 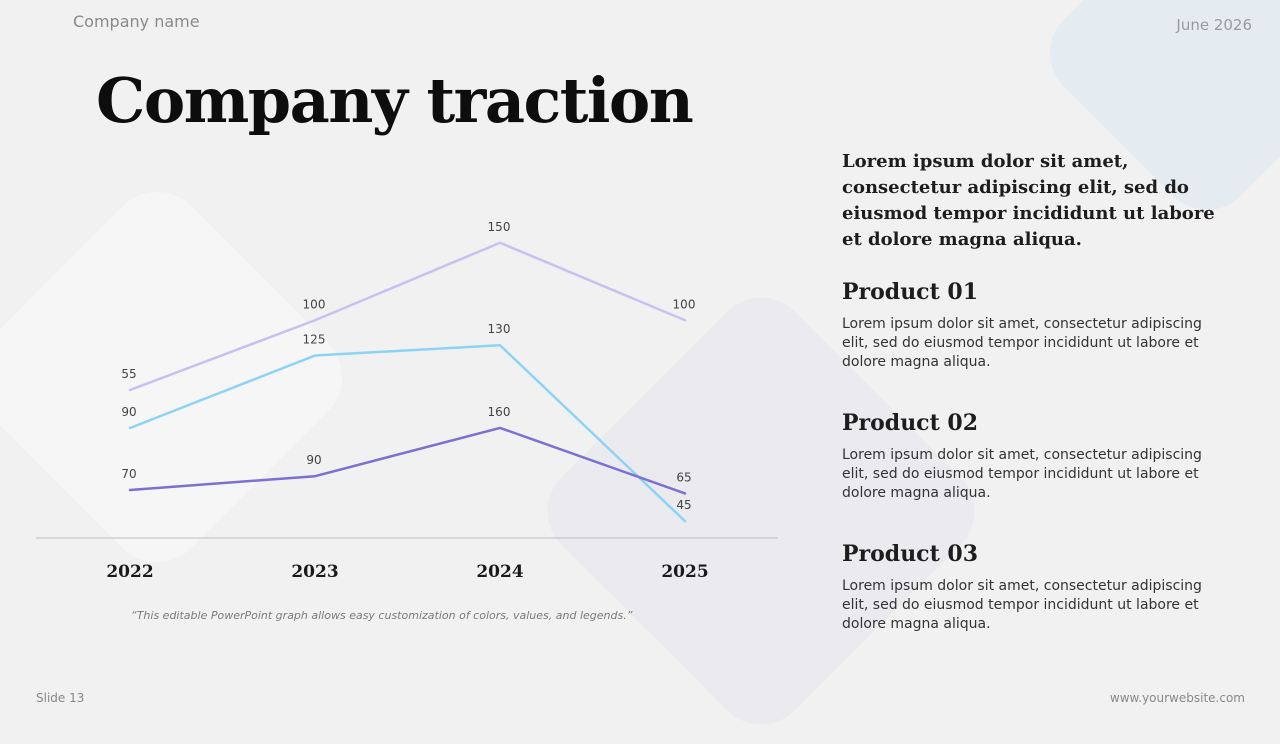 What do you see at coordinates (1214, 25) in the screenshot?
I see `slide-date: June 2026` at bounding box center [1214, 25].